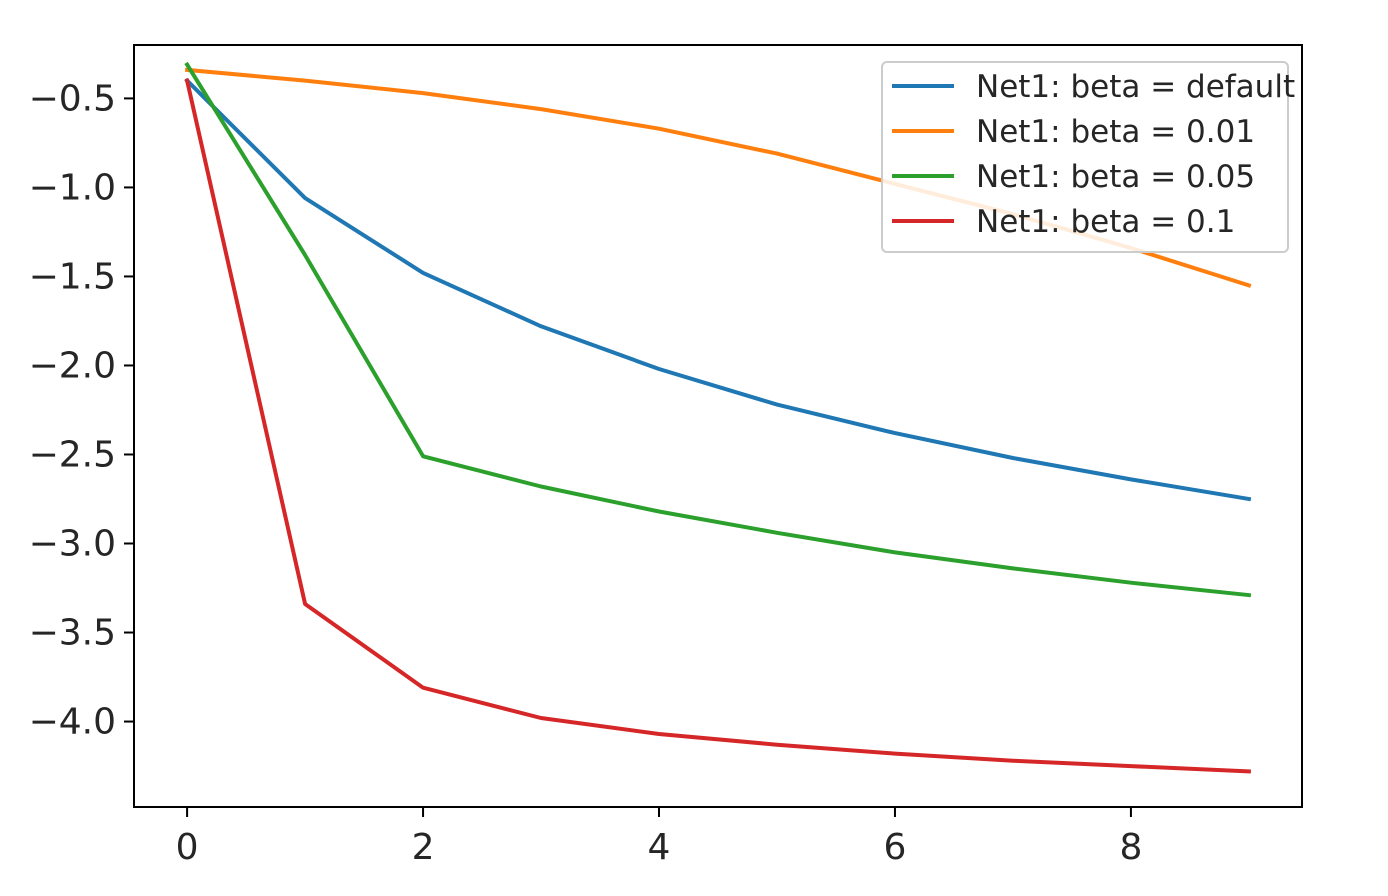  What do you see at coordinates (72, 98) in the screenshot?
I see `y-tick-label: −0.5` at bounding box center [72, 98].